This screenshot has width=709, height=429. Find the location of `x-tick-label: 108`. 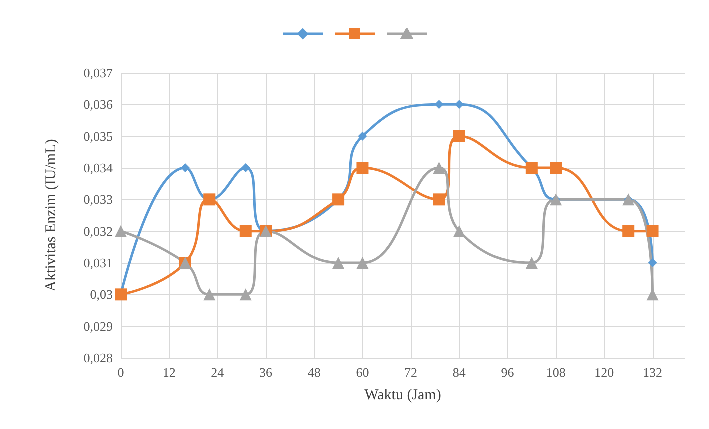

x-tick-label: 108 is located at coordinates (556, 372).